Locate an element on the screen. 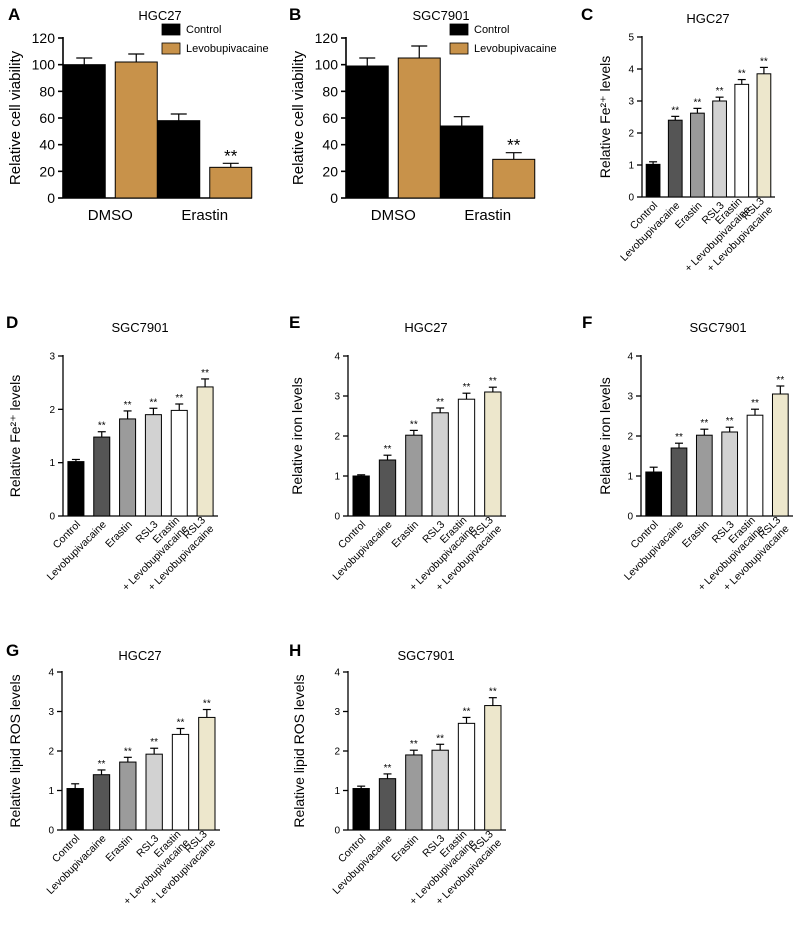 The image size is (803, 930). y-axis-title: Relative lipid ROS levels is located at coordinates (299, 750).